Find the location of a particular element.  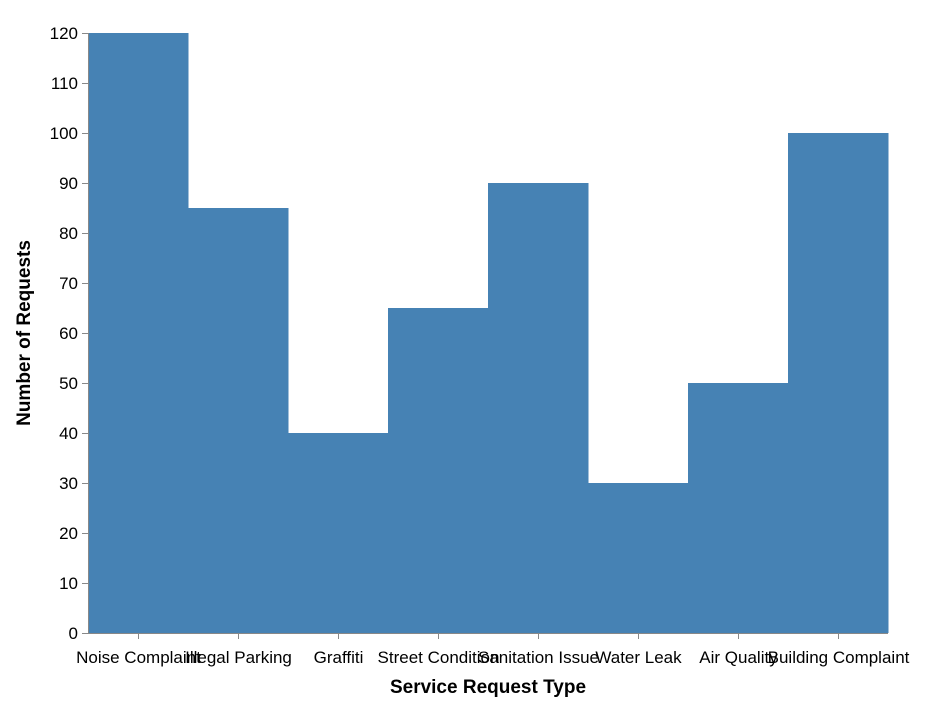

x-tick-label: Water Leak is located at coordinates (638, 657).